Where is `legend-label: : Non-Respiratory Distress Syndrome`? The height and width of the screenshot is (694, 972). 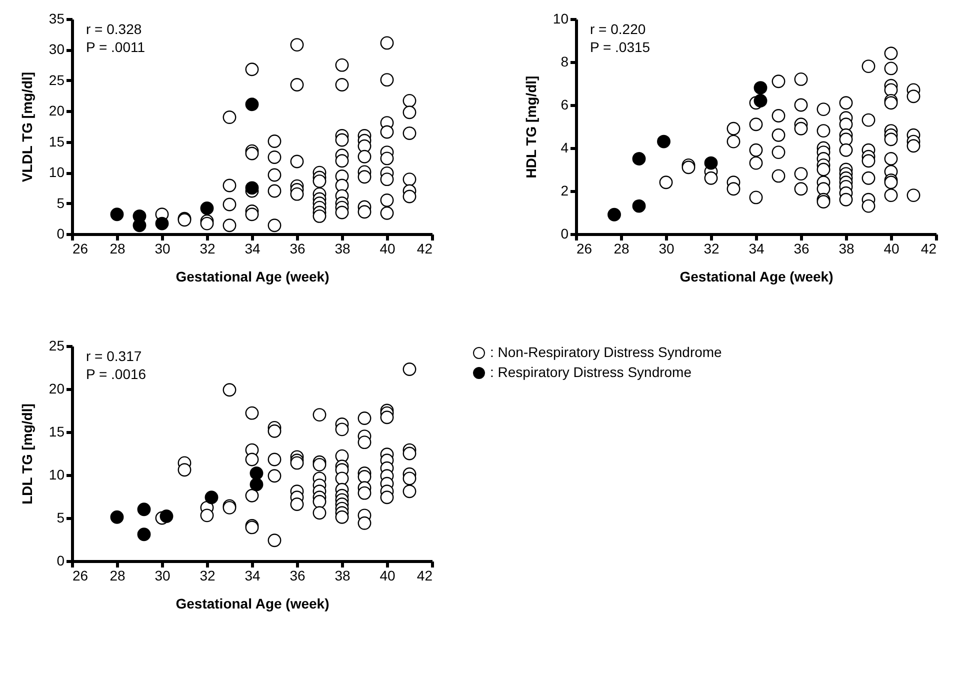 legend-label: : Non-Respiratory Distress Syndrome is located at coordinates (606, 352).